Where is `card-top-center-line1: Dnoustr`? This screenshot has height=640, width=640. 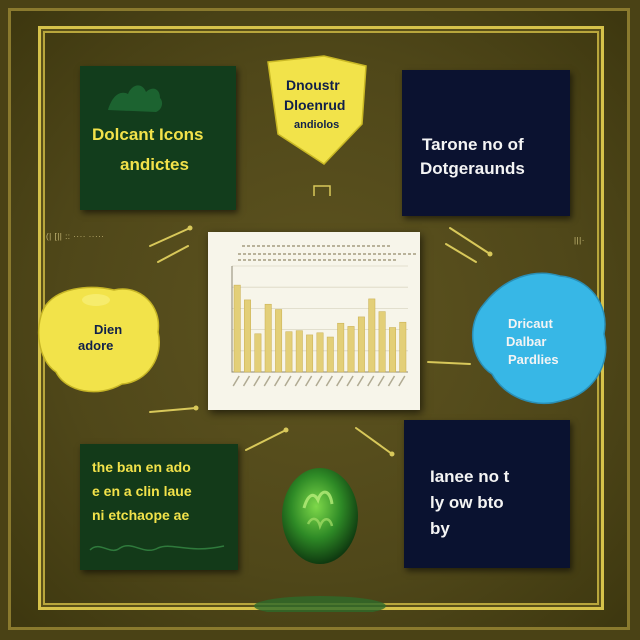 card-top-center-line1: Dnoustr is located at coordinates (313, 85).